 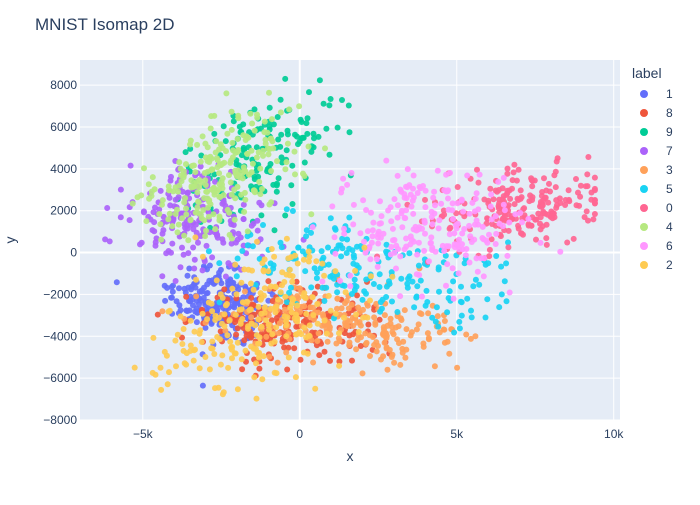 What do you see at coordinates (656, 170) in the screenshot?
I see `legend-item-3: 3` at bounding box center [656, 170].